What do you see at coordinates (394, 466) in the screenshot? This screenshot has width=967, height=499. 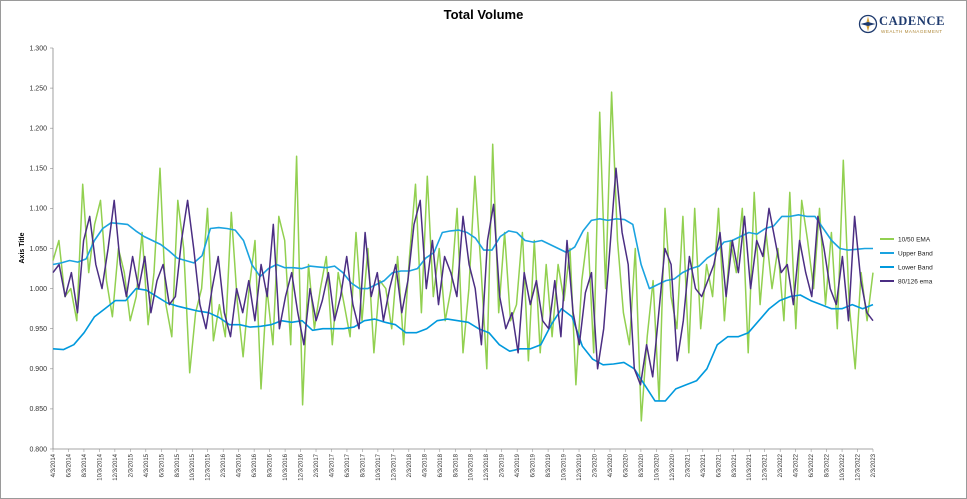 I see `x-tick-label: 12/3/2017` at bounding box center [394, 466].